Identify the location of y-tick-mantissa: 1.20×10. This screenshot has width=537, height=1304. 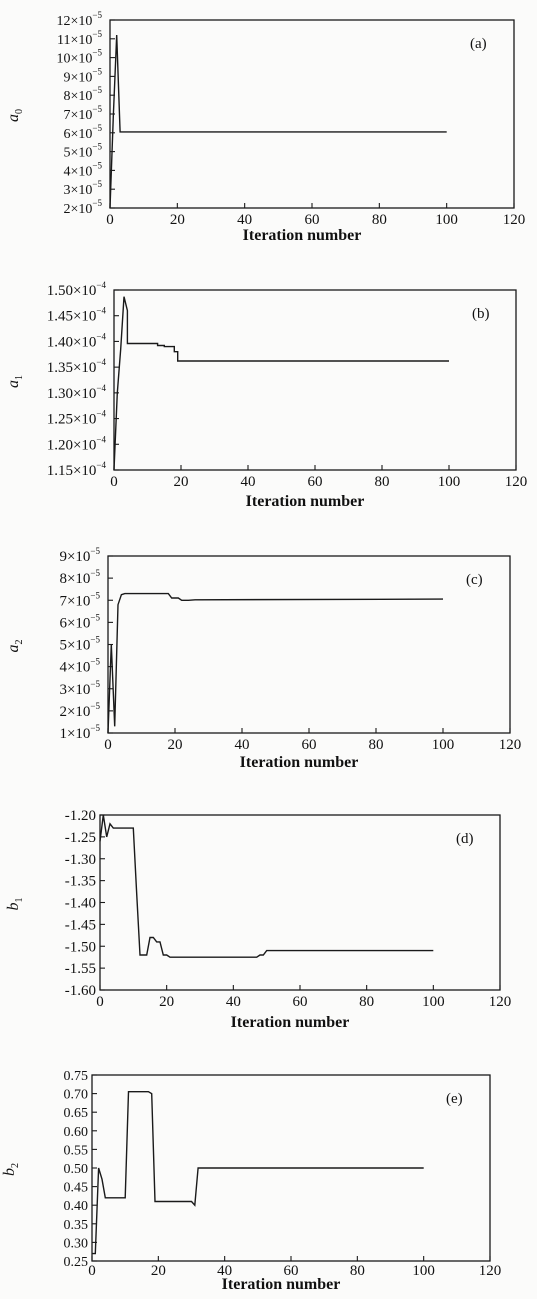
(72, 445).